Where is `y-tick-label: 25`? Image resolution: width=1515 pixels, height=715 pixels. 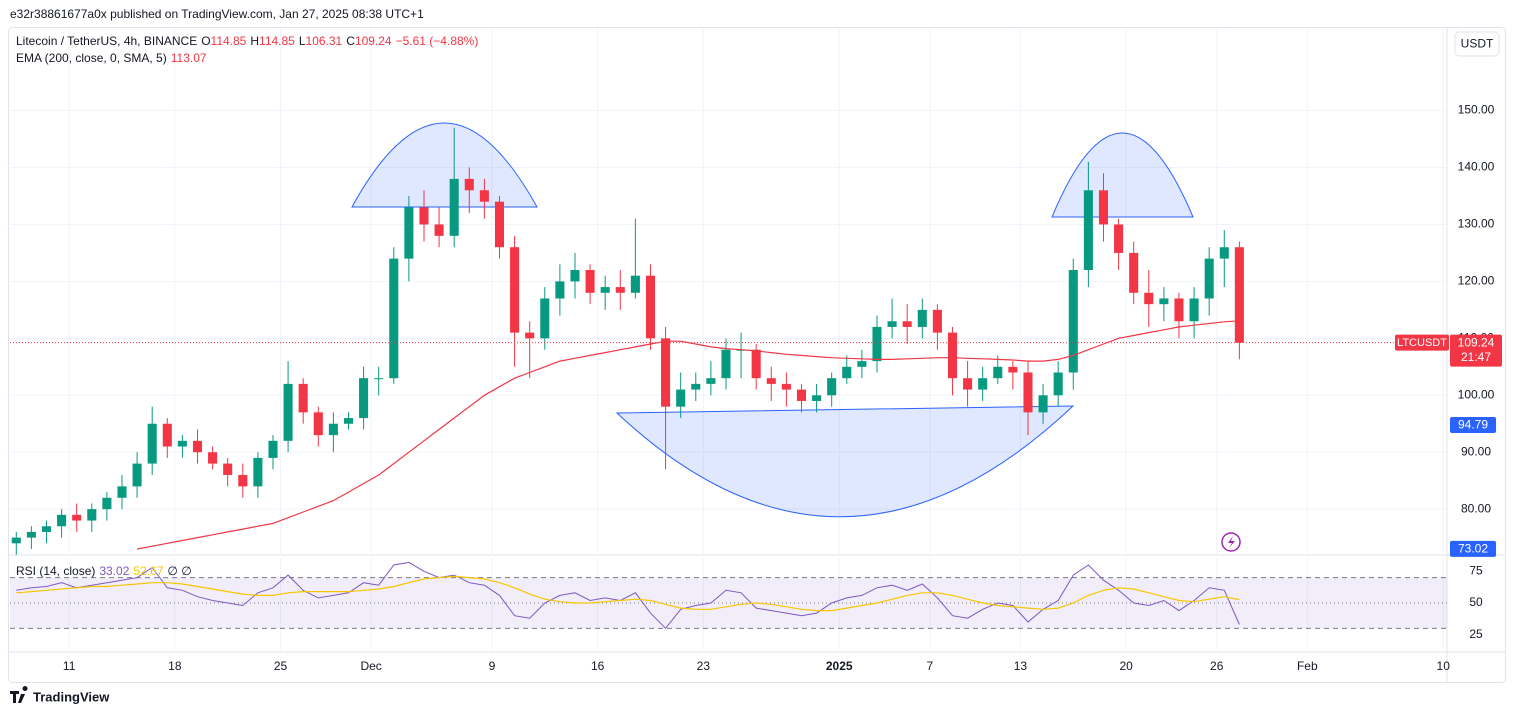 y-tick-label: 25 is located at coordinates (1476, 634).